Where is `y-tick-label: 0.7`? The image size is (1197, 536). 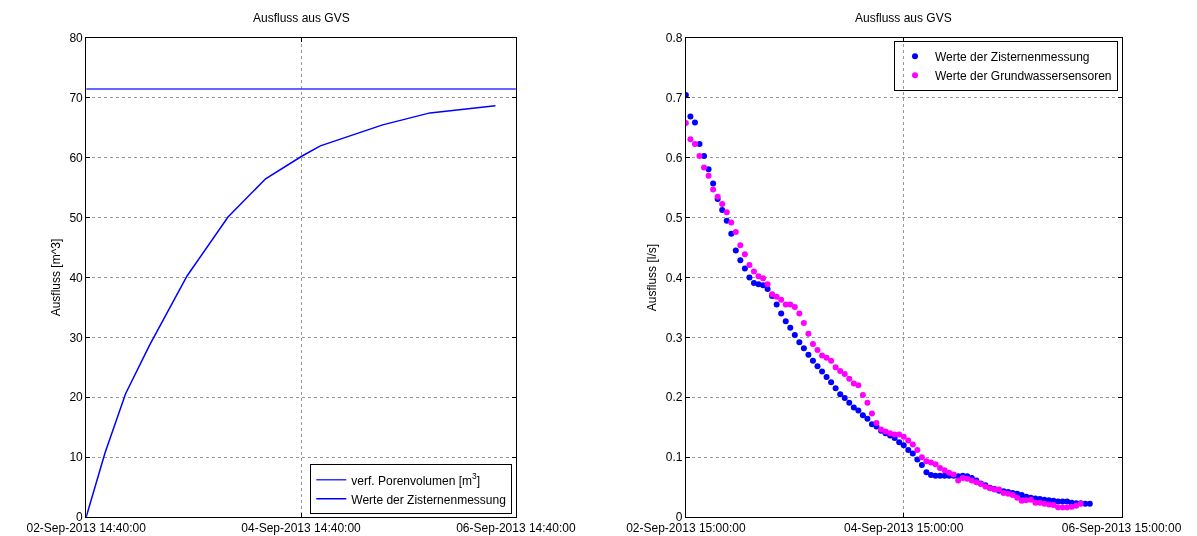 y-tick-label: 0.7 is located at coordinates (674, 98).